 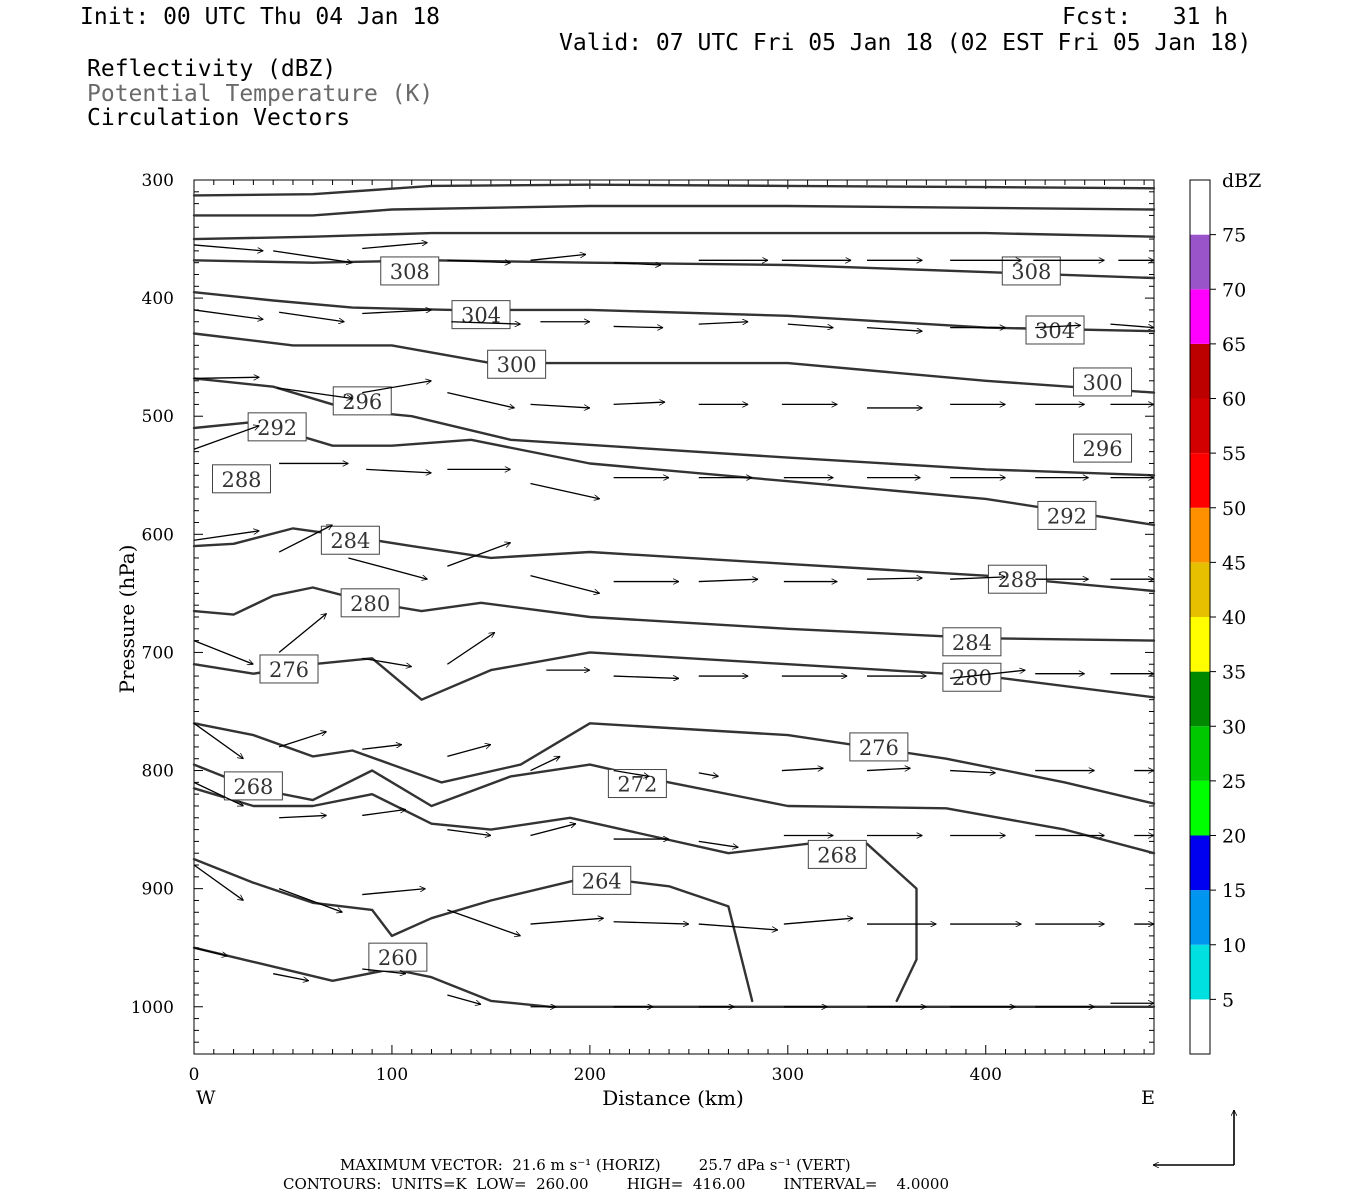 I want to click on forecast-hour: Fcst: 31 h, so click(x=1145, y=17).